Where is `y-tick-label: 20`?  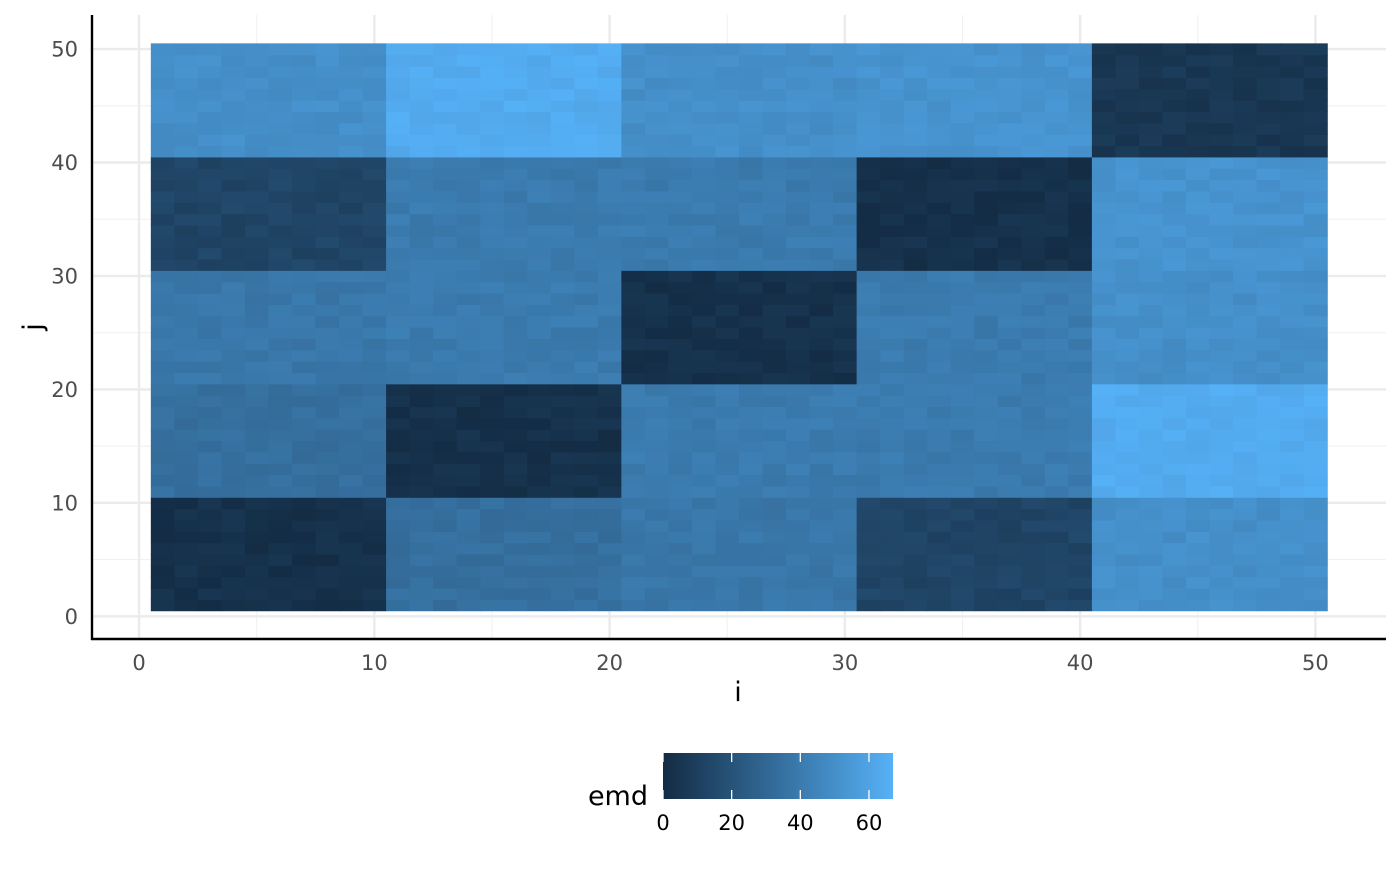 y-tick-label: 20 is located at coordinates (64, 390).